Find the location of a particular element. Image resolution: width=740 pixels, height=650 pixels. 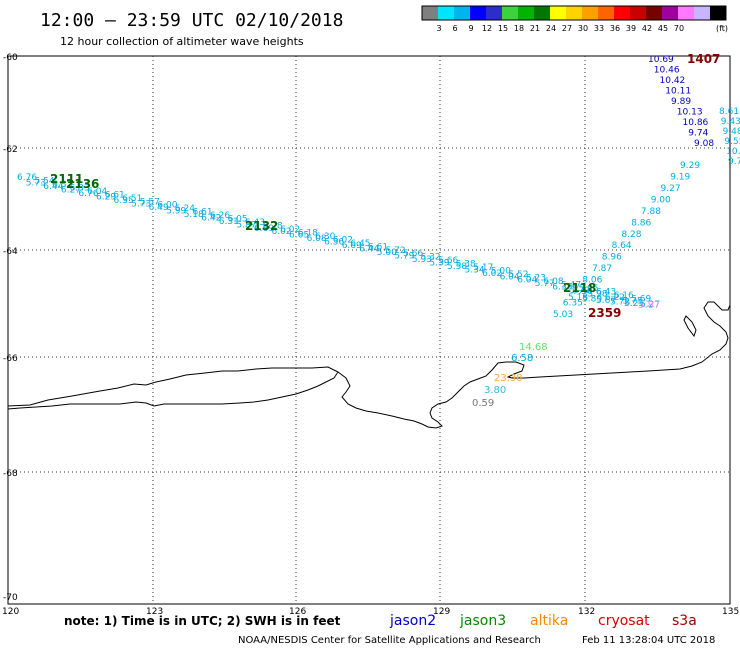

colorbar-unit: (ft) is located at coordinates (722, 28).